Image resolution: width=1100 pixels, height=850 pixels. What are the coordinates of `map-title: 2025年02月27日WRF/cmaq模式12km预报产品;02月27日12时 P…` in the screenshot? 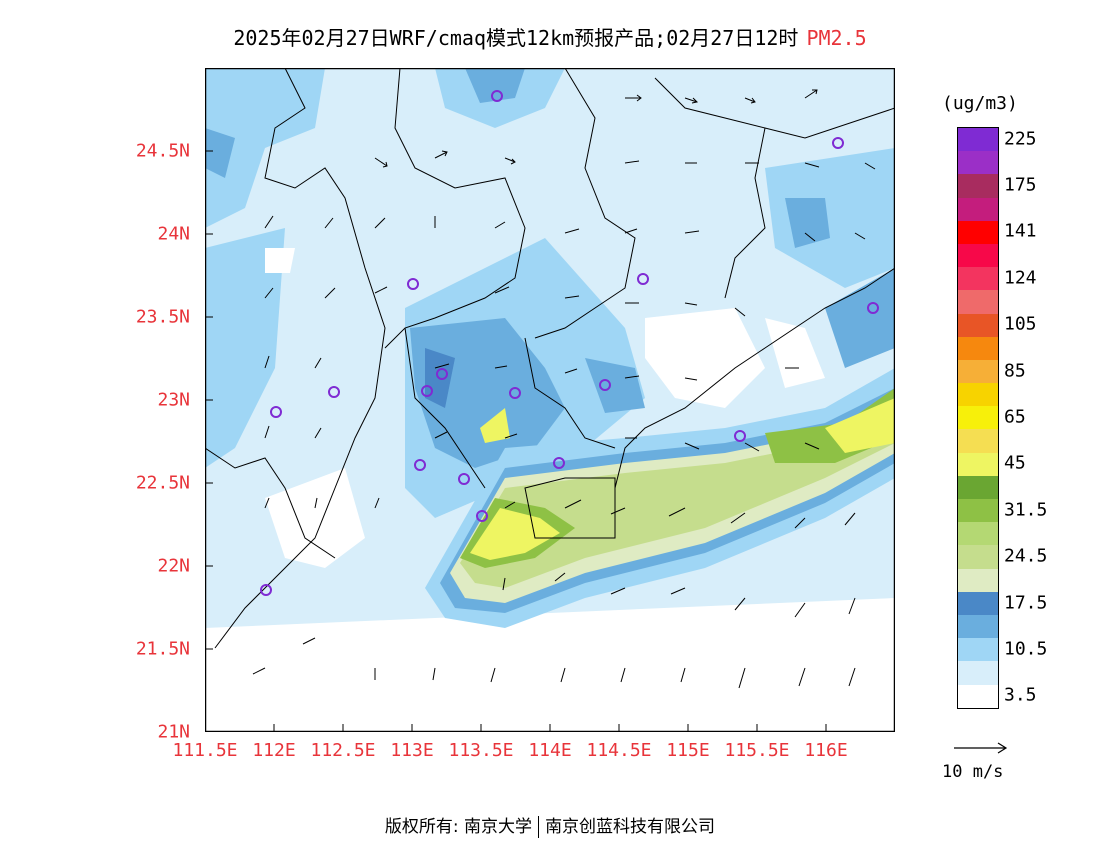 It's located at (550, 36).